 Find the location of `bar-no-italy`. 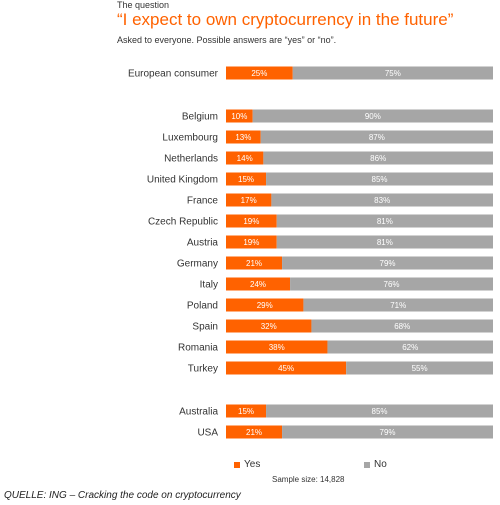

bar-no-italy is located at coordinates (391, 284).